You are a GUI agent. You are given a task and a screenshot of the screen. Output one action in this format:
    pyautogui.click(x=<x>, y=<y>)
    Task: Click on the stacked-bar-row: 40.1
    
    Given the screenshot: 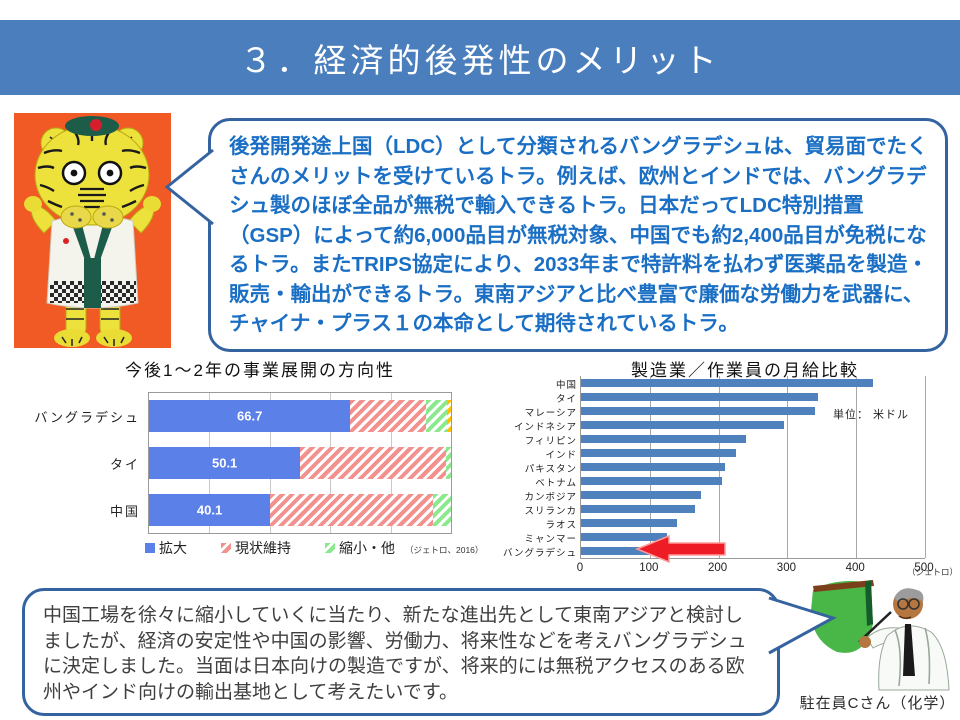 What is the action you would take?
    pyautogui.click(x=300, y=509)
    